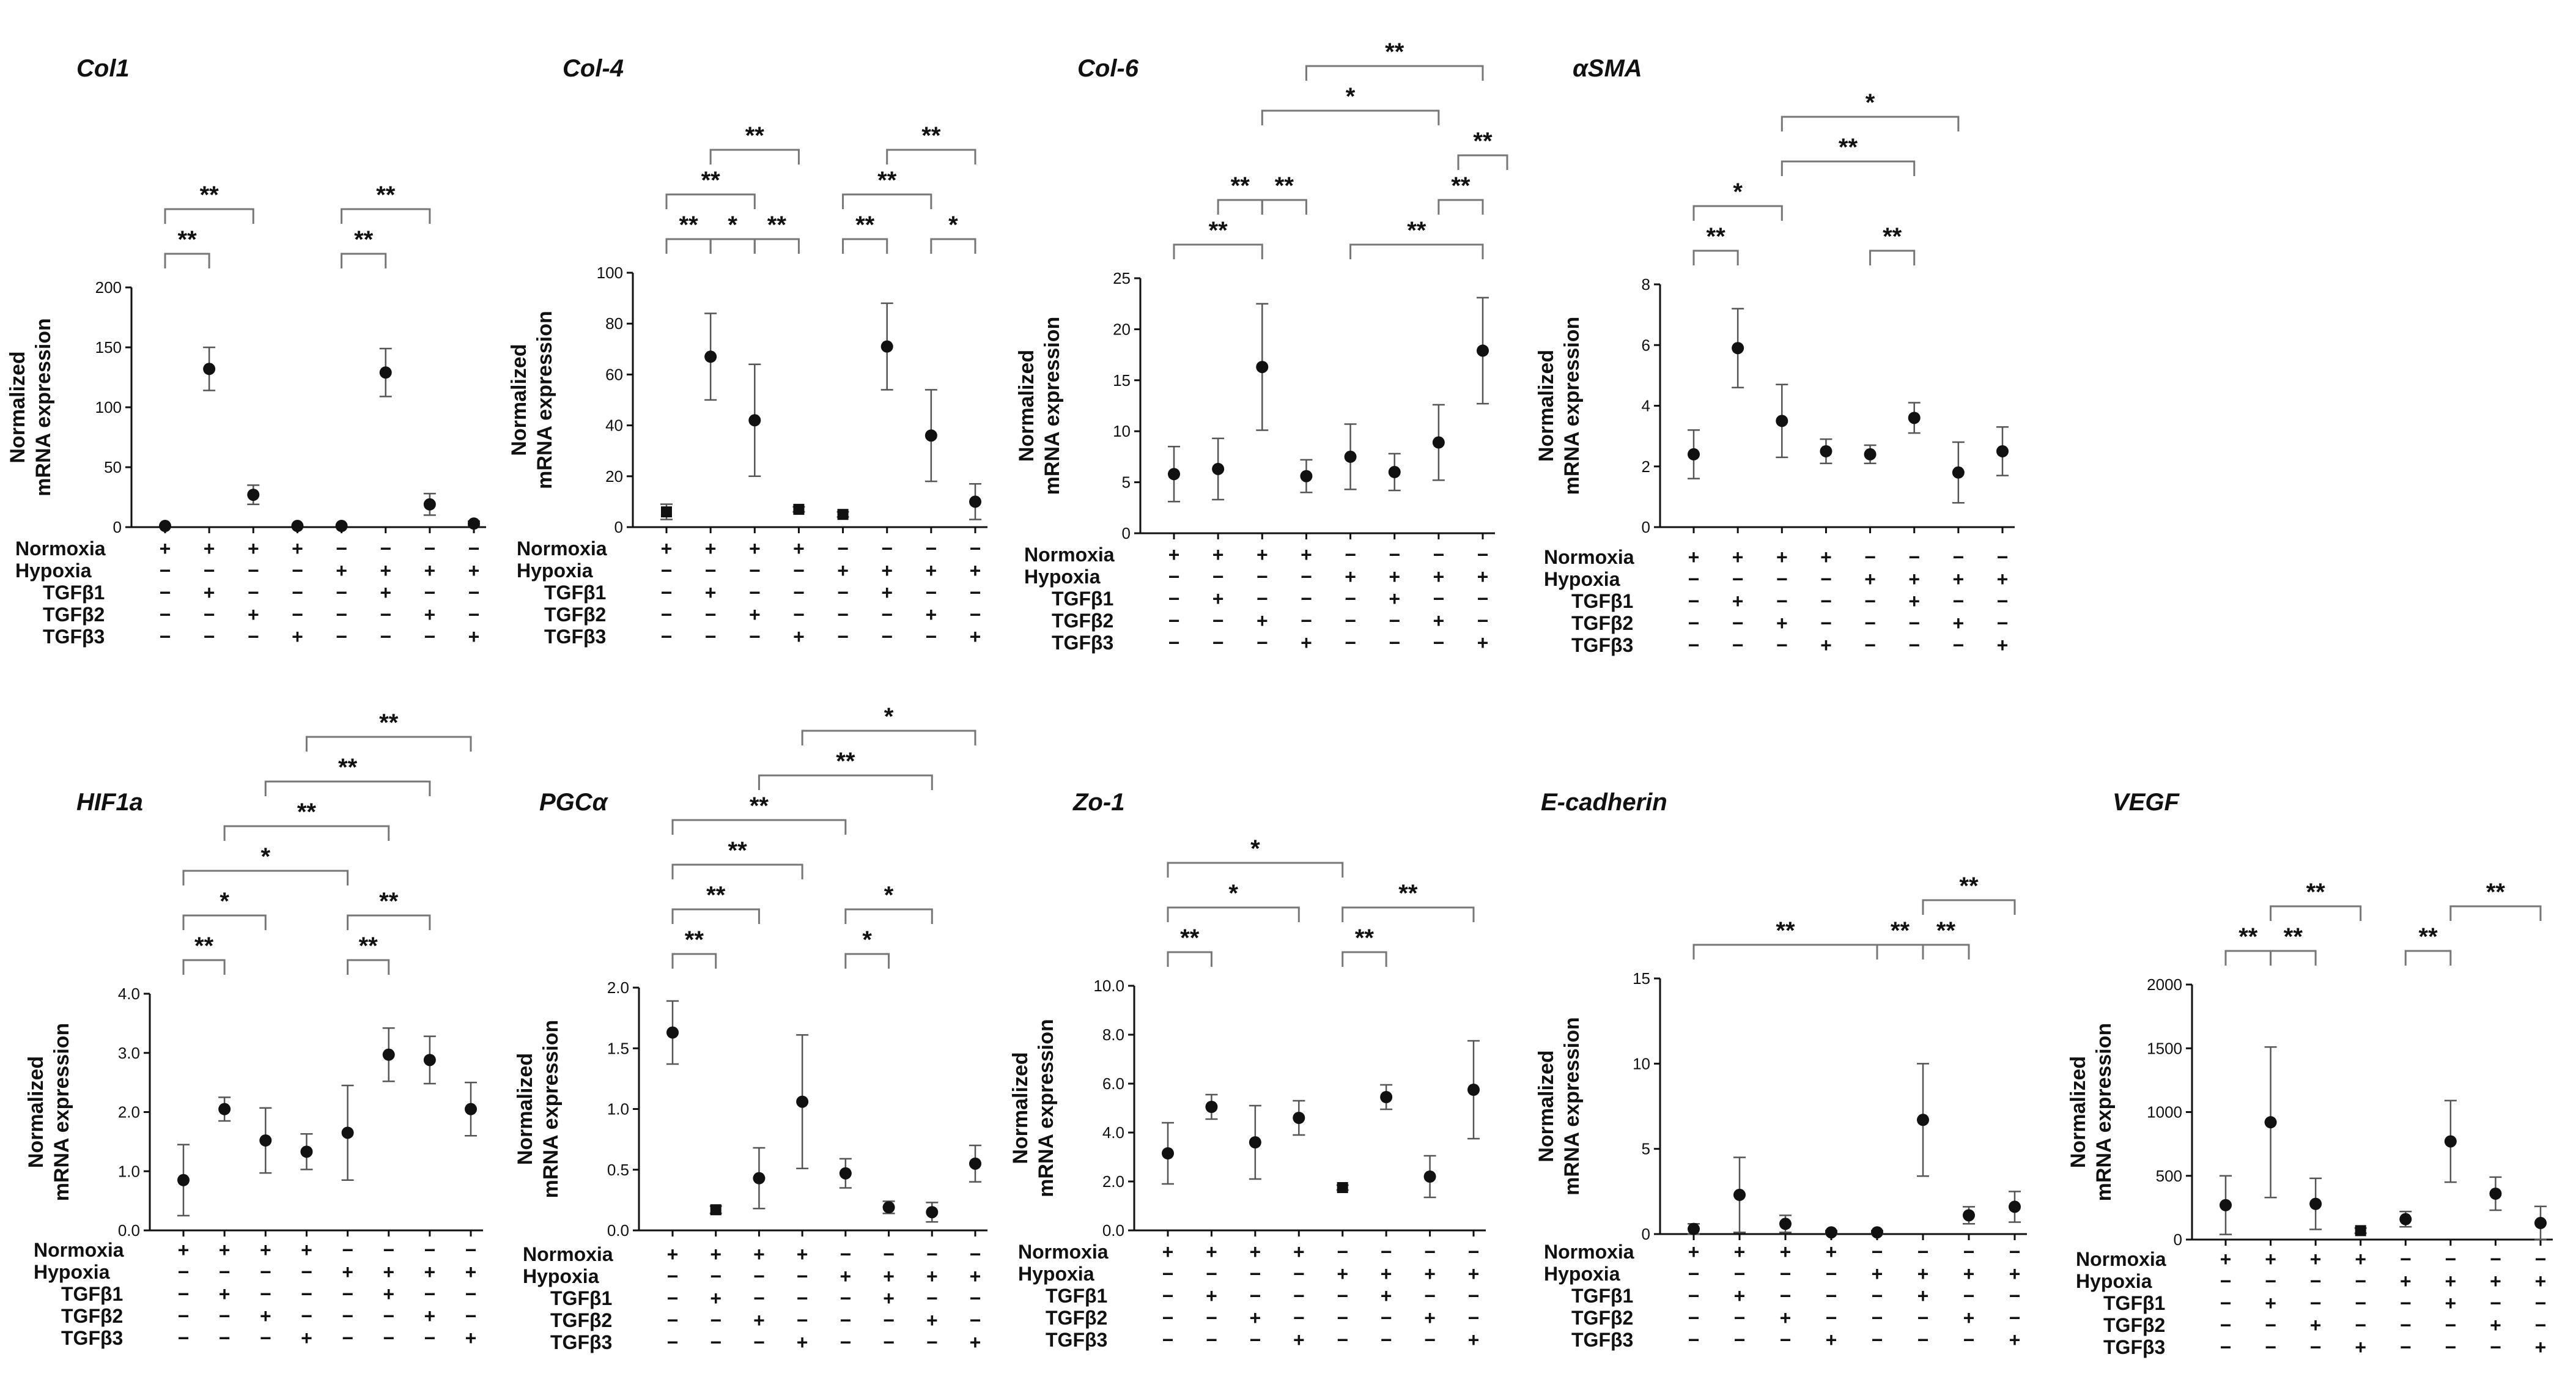 This screenshot has width=2576, height=1390. I want to click on y-tick-label: 150, so click(108, 347).